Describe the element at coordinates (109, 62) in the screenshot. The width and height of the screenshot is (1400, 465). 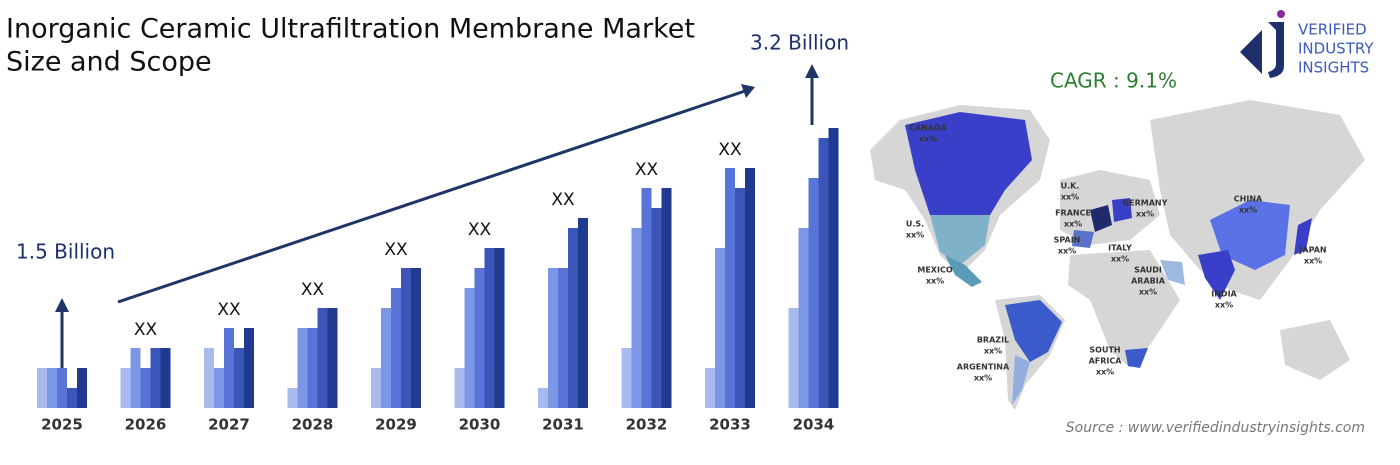
I see `title: Size and Scope` at that location.